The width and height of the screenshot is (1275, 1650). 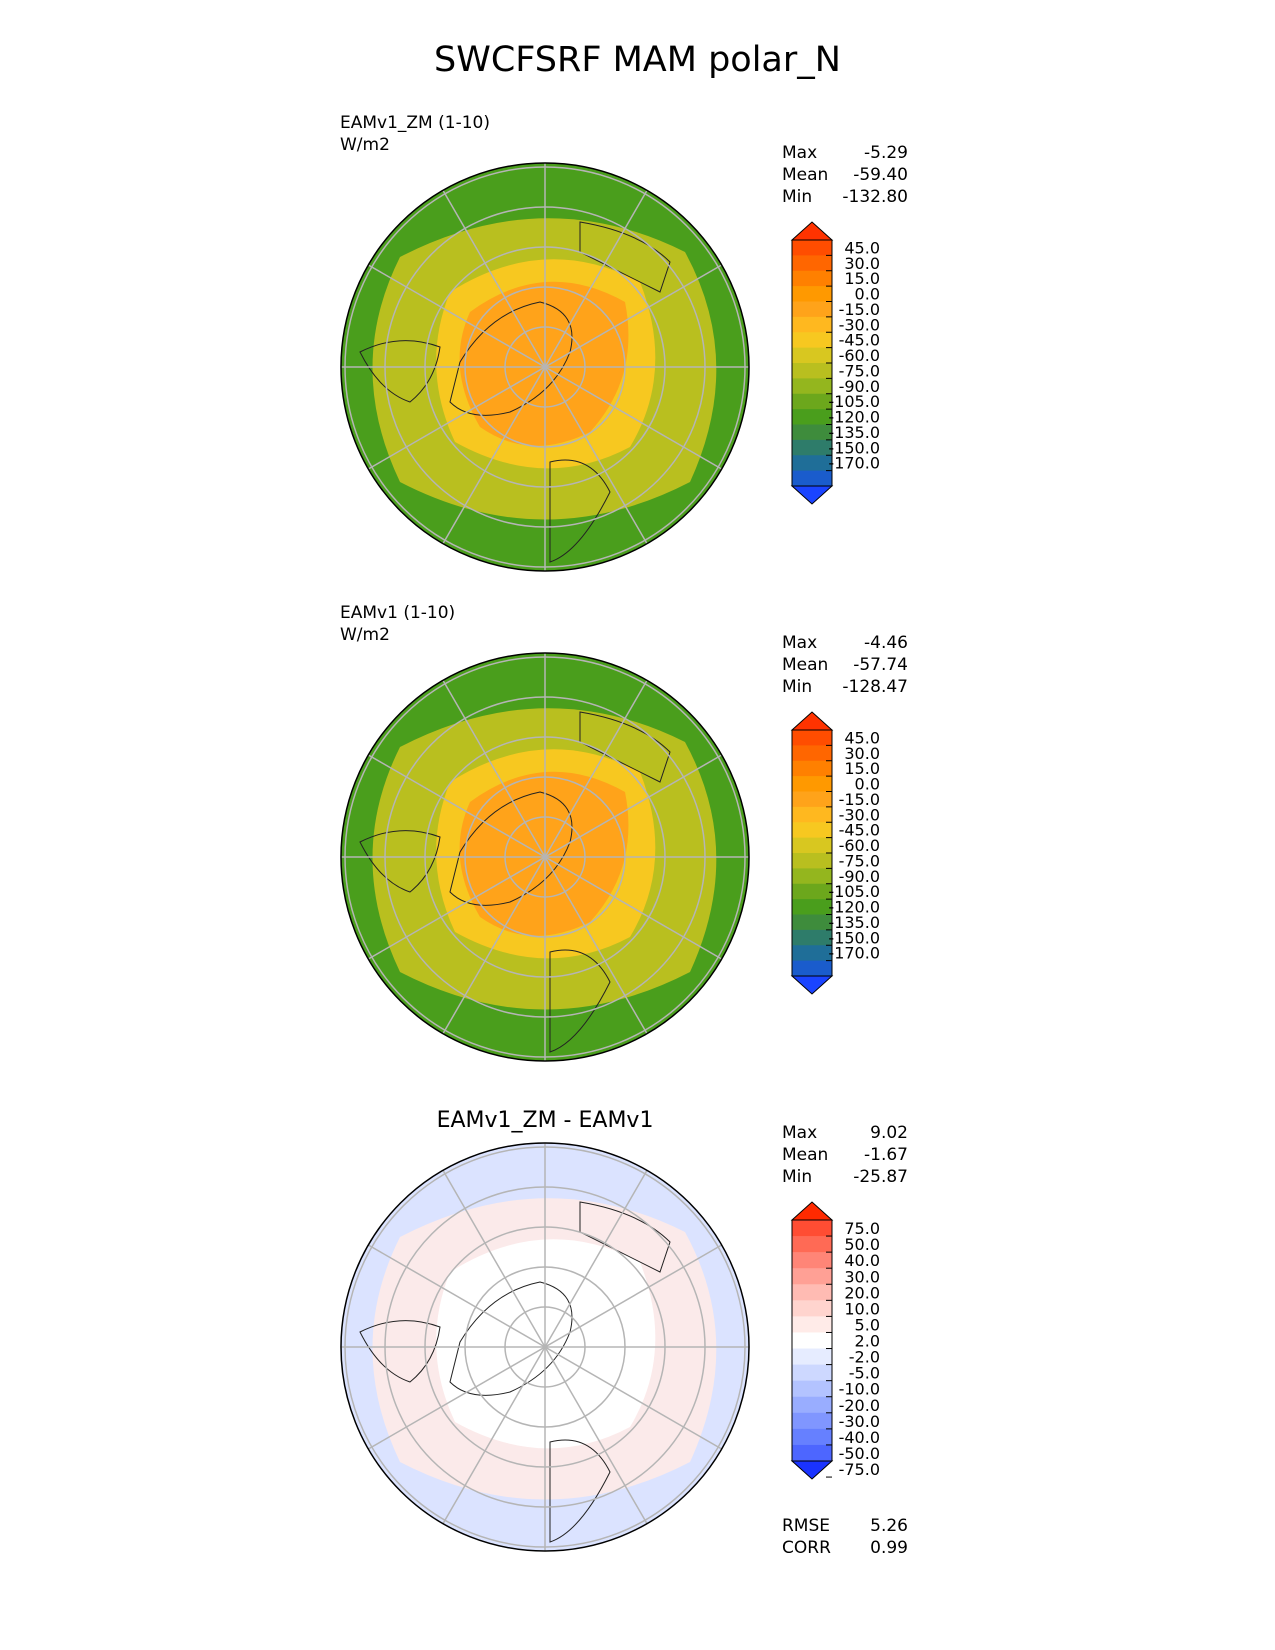 What do you see at coordinates (845, 153) in the screenshot?
I see `stat-max: Max -5.29` at bounding box center [845, 153].